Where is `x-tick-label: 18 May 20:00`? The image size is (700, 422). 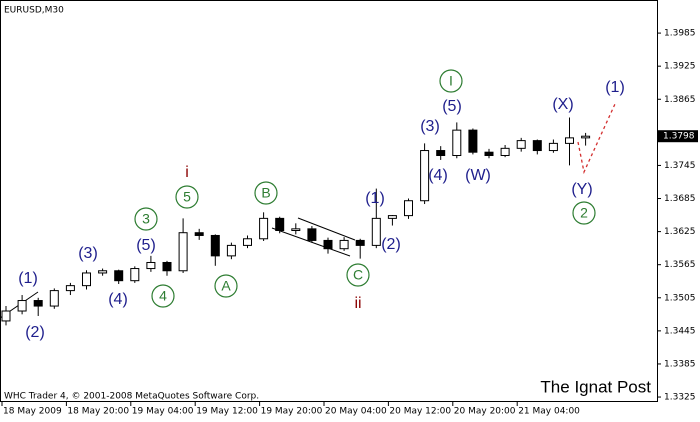 x-tick-label: 18 May 20:00 is located at coordinates (98, 412).